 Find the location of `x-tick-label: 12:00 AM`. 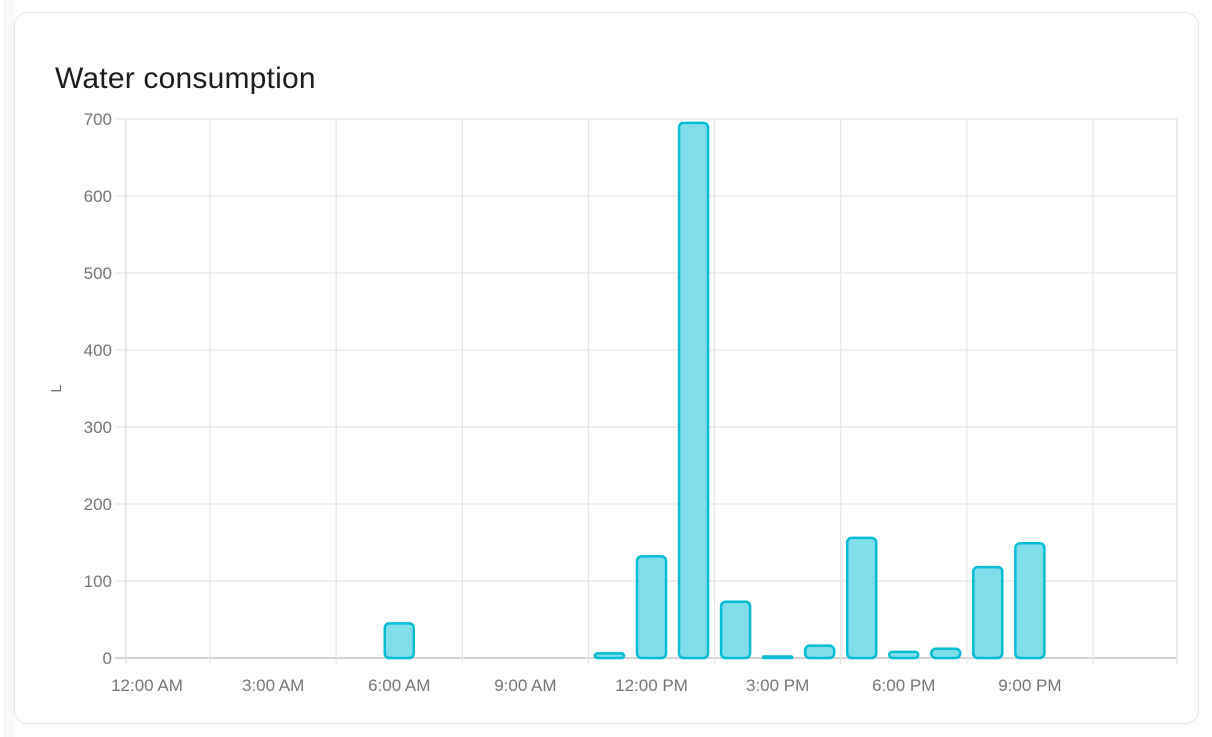

x-tick-label: 12:00 AM is located at coordinates (147, 685).